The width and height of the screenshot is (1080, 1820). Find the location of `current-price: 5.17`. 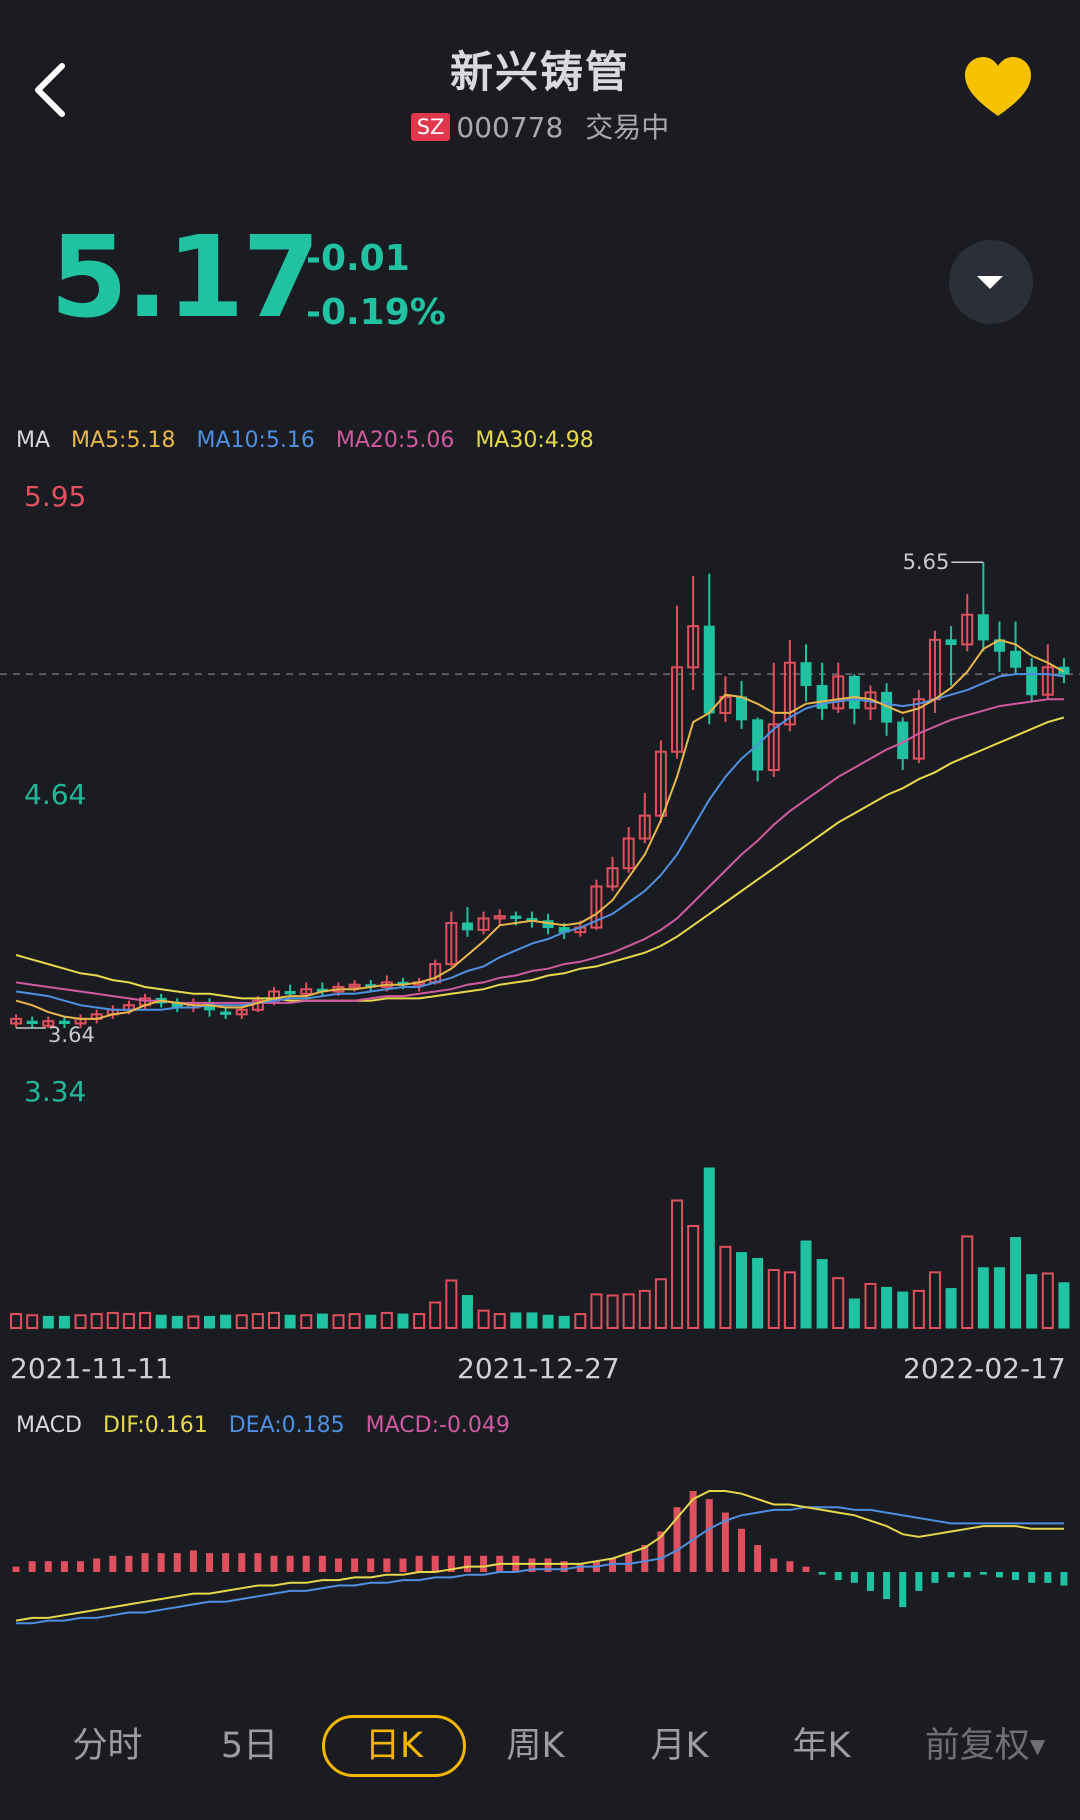

current-price: 5.17 is located at coordinates (185, 278).